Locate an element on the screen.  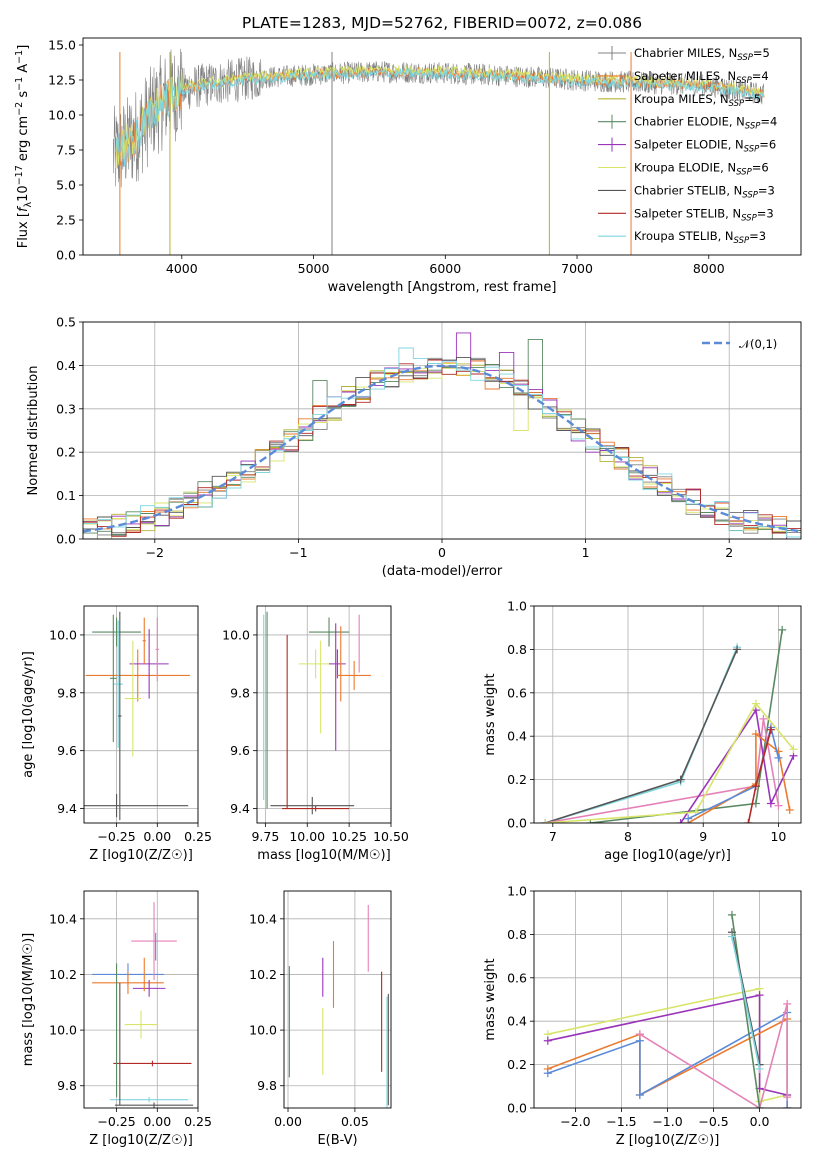
age-vs-Z-xtick-label: −0.25 is located at coordinates (116, 836).